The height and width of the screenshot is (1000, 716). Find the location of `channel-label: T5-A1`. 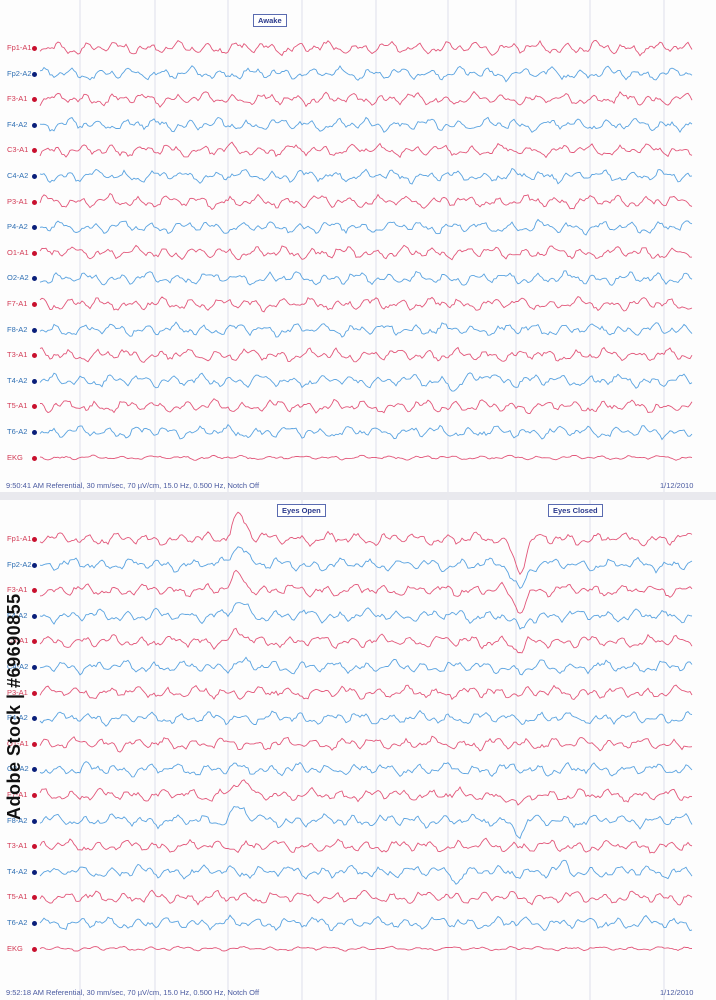

channel-label: T5-A1 is located at coordinates (17, 897).